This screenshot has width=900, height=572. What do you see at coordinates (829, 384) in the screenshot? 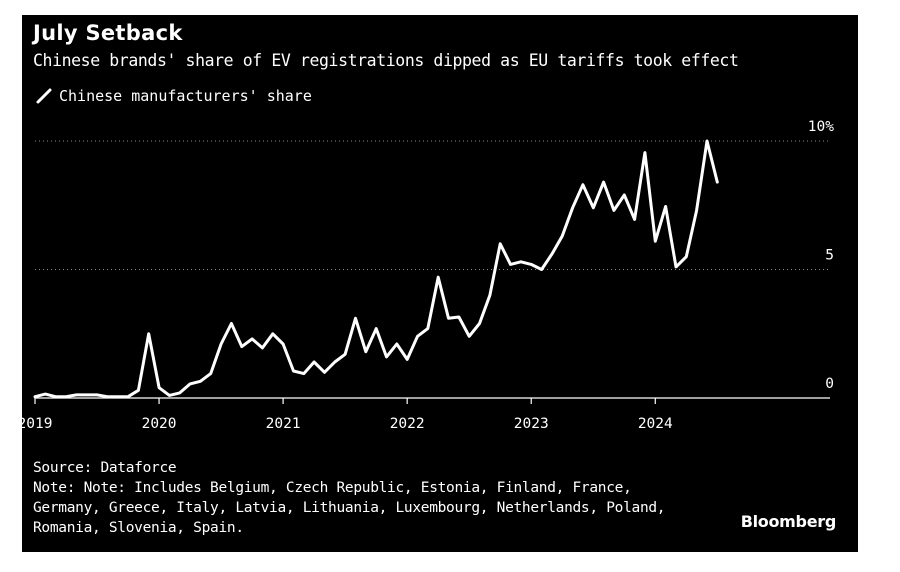
I see `y-tick-label-2: 0` at bounding box center [829, 384].